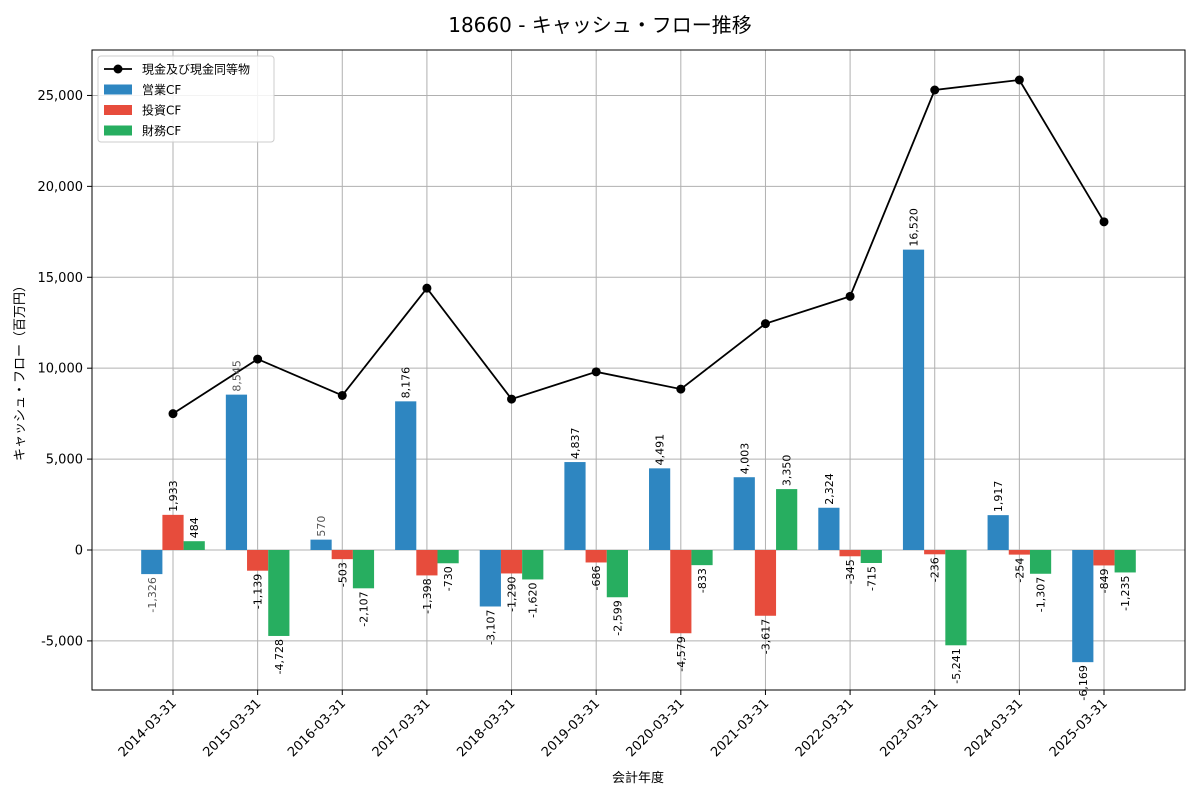  I want to click on x-tick-label: 2025-03-31, so click(1079, 728).